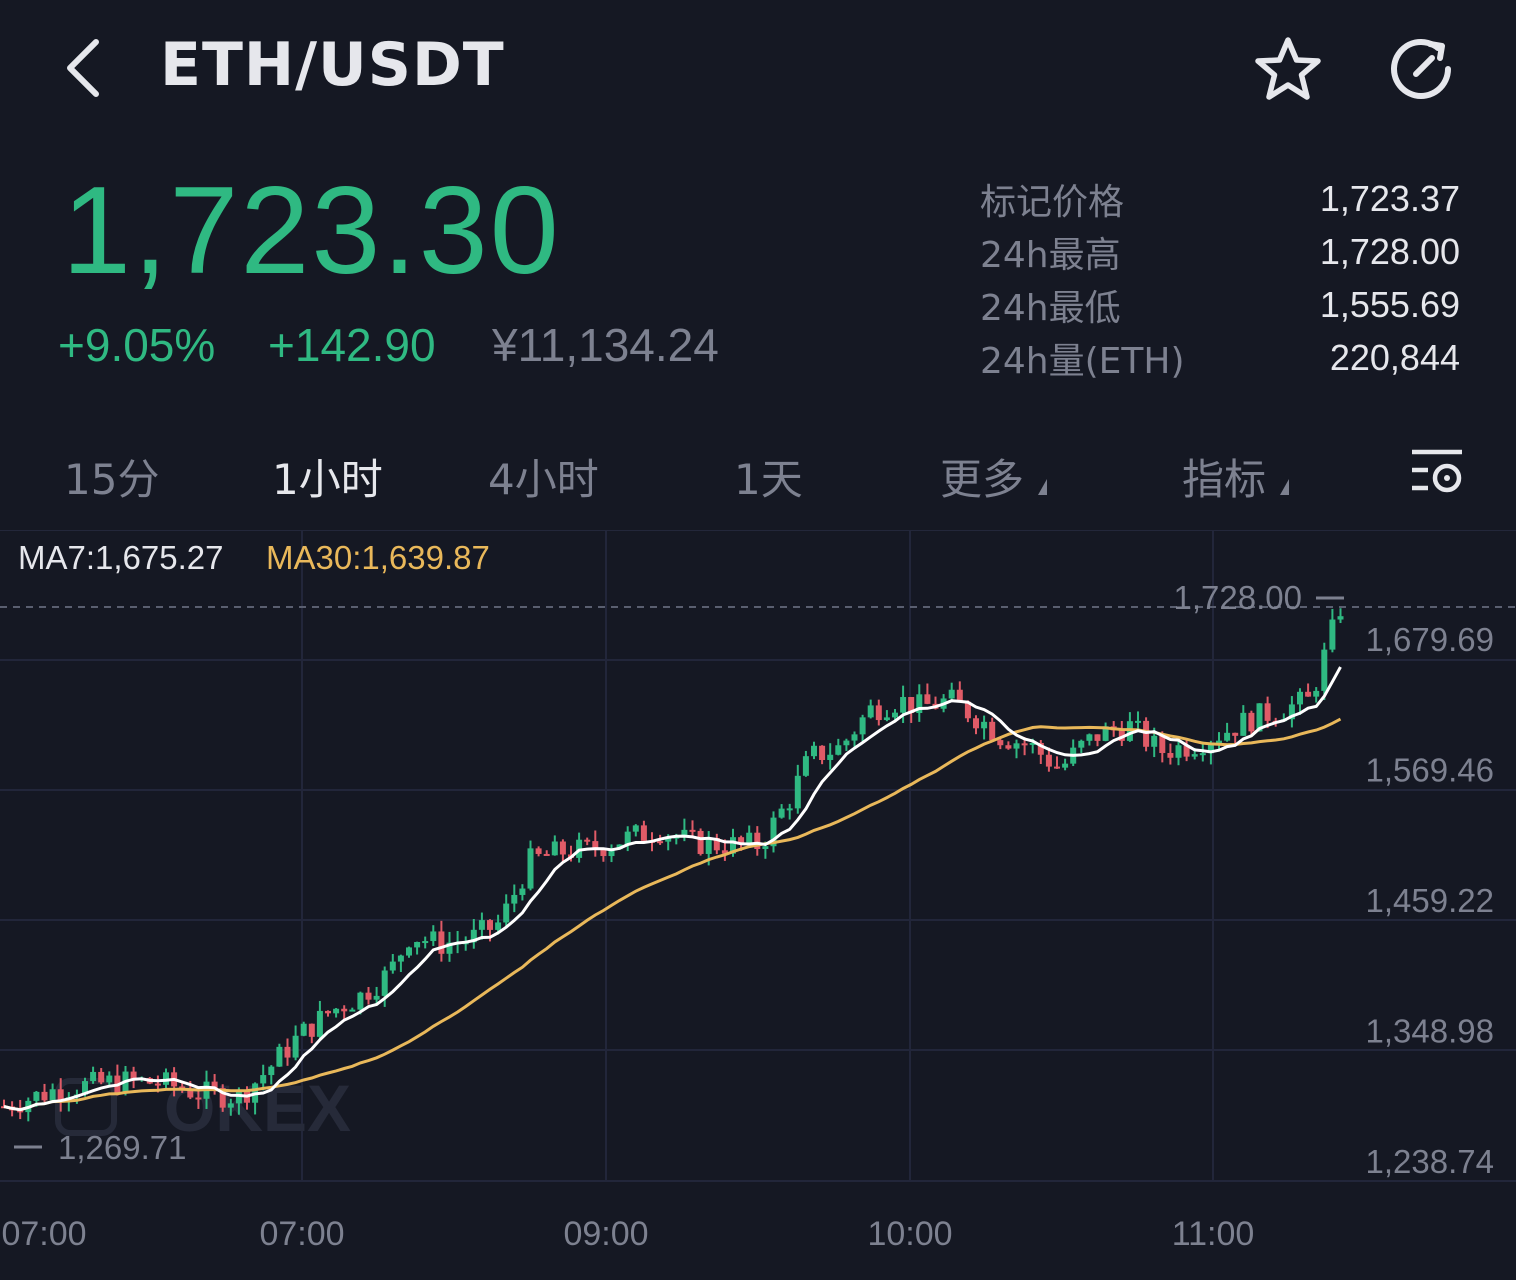 The height and width of the screenshot is (1280, 1516). Describe the element at coordinates (1389, 198) in the screenshot. I see `info-value: 1,723.37` at that location.